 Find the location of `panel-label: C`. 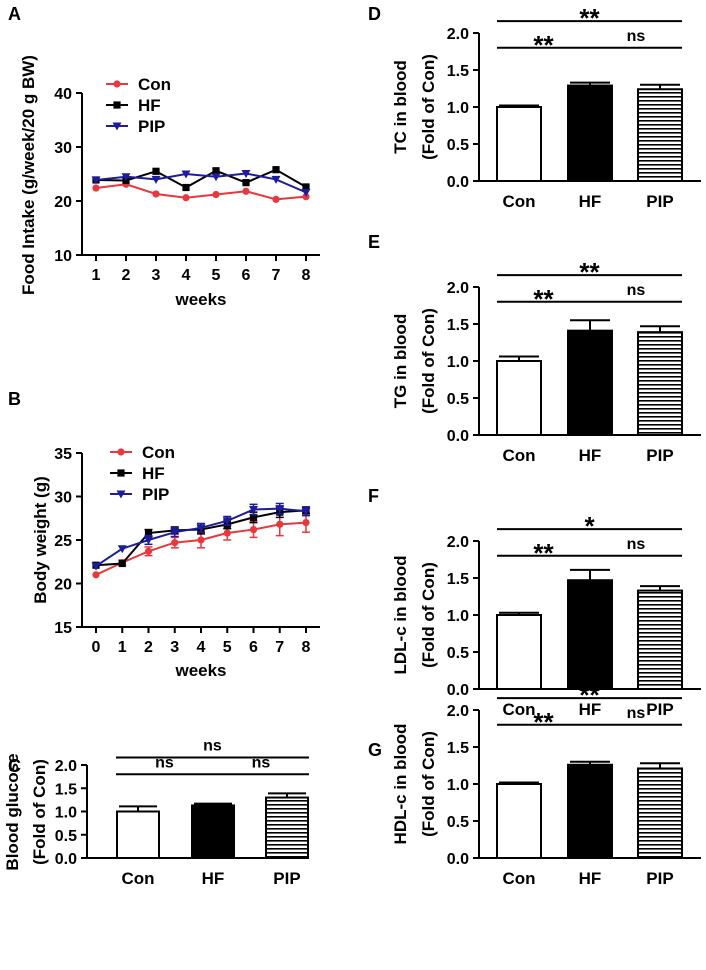

panel-label: C is located at coordinates (14, 766).